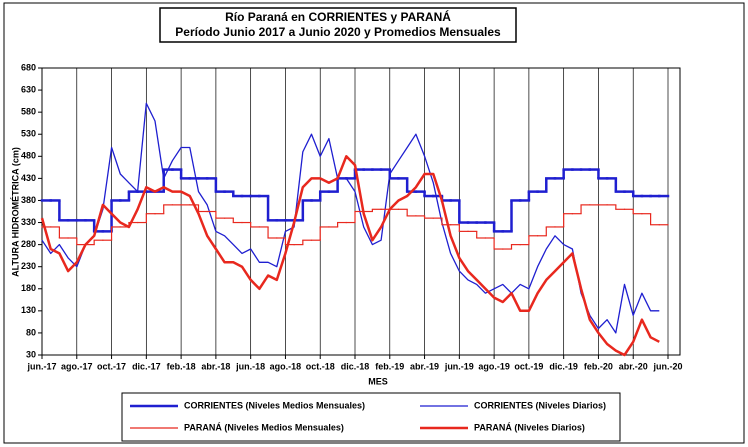 The image size is (748, 447). What do you see at coordinates (28, 266) in the screenshot?
I see `y-tick-label: 230` at bounding box center [28, 266].